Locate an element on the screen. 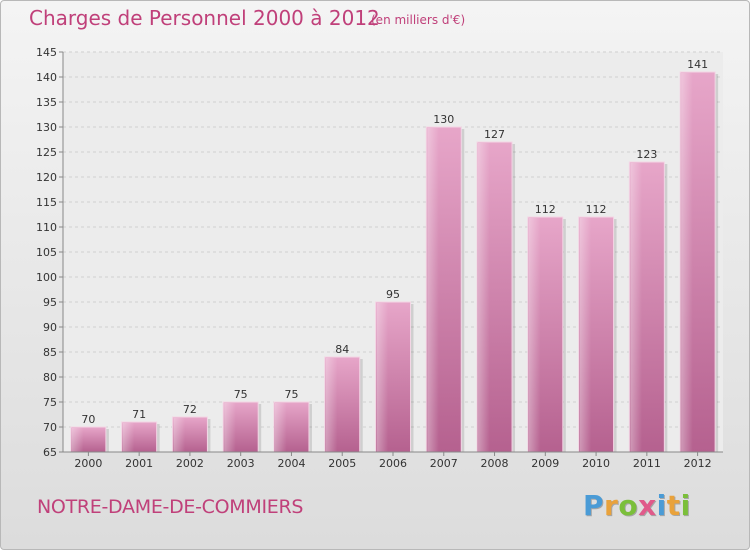 This screenshot has width=750, height=550. bar-value-label: 70 is located at coordinates (88, 419).